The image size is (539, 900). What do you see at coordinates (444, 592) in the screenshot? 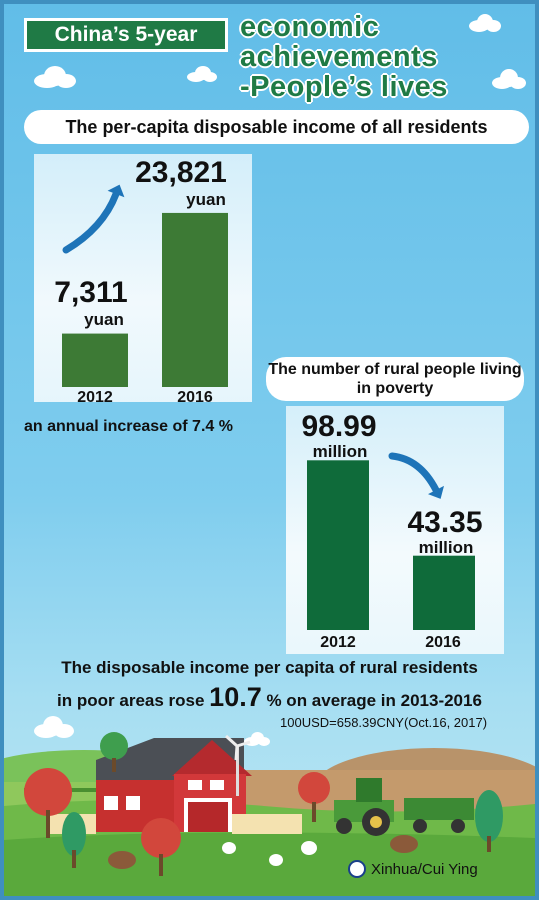
I see `bar-poverty-2016` at bounding box center [444, 592].